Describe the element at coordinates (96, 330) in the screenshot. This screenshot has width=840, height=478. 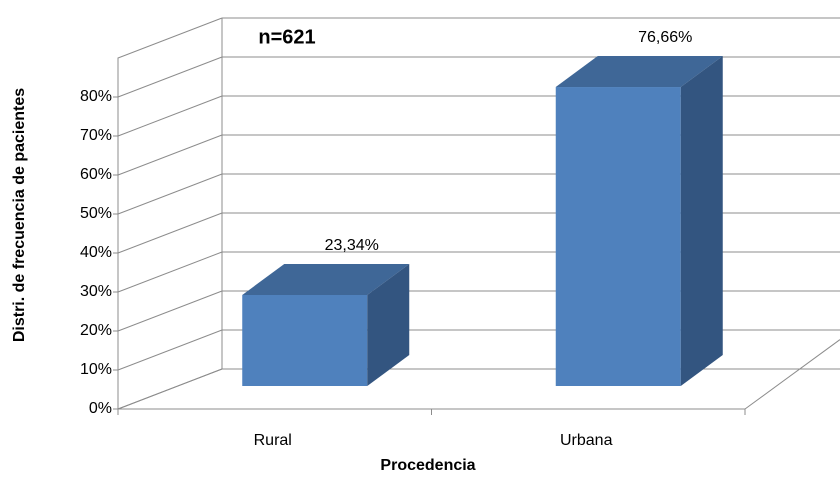
I see `y-tick-label: 20%` at that location.